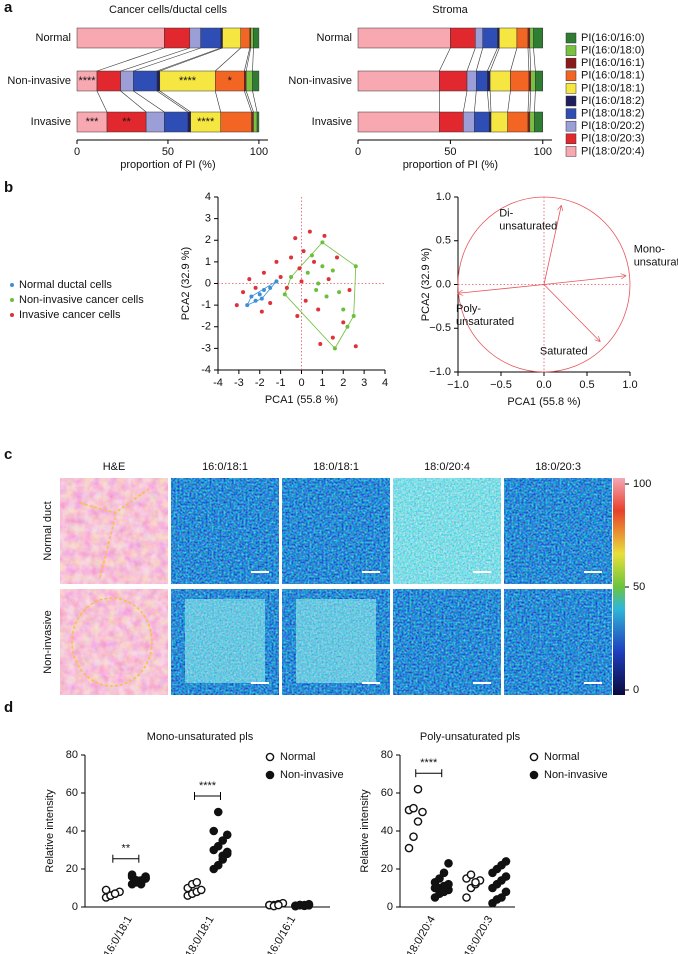 This screenshot has width=678, height=954. Describe the element at coordinates (301, 400) in the screenshot. I see `x-axis-label: PCA1 (55.8 %)` at that location.